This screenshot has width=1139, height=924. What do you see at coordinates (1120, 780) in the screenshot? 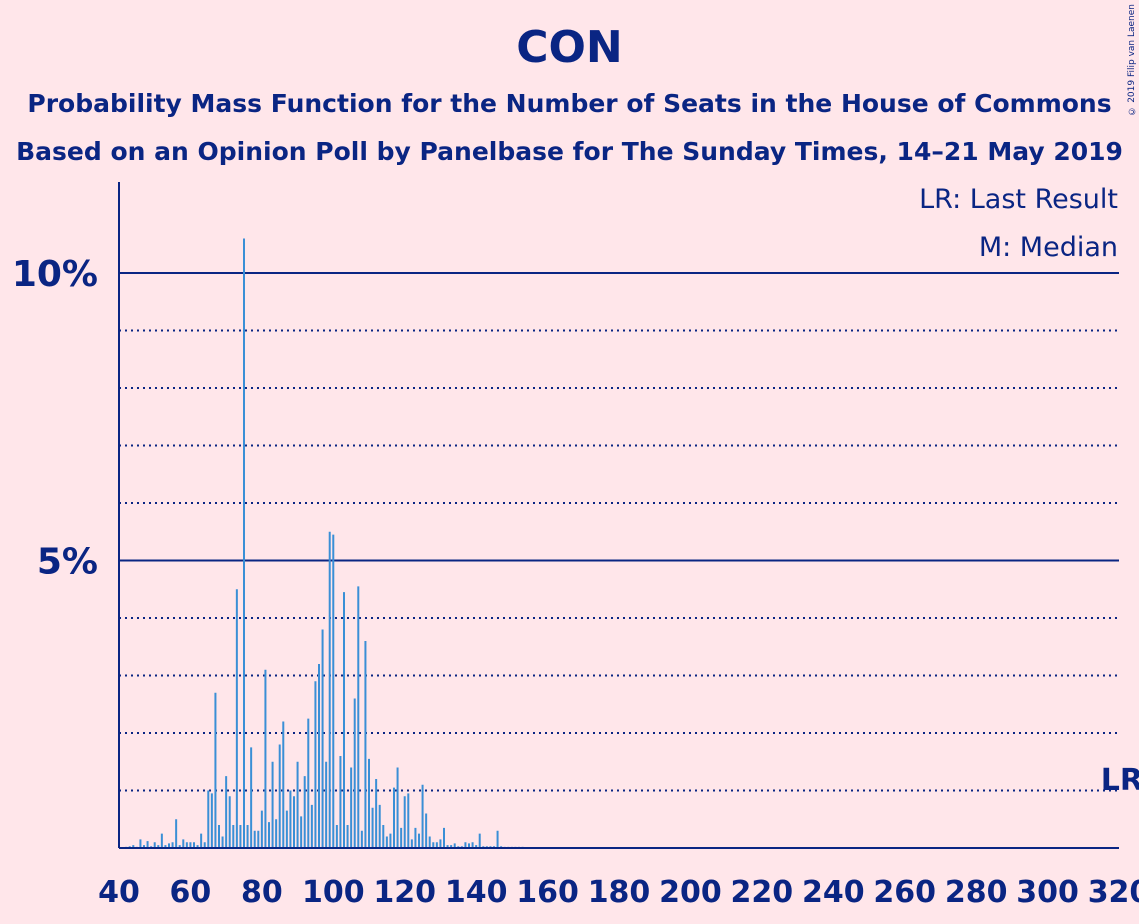
I see `last-result-marker: LR` at bounding box center [1120, 780].